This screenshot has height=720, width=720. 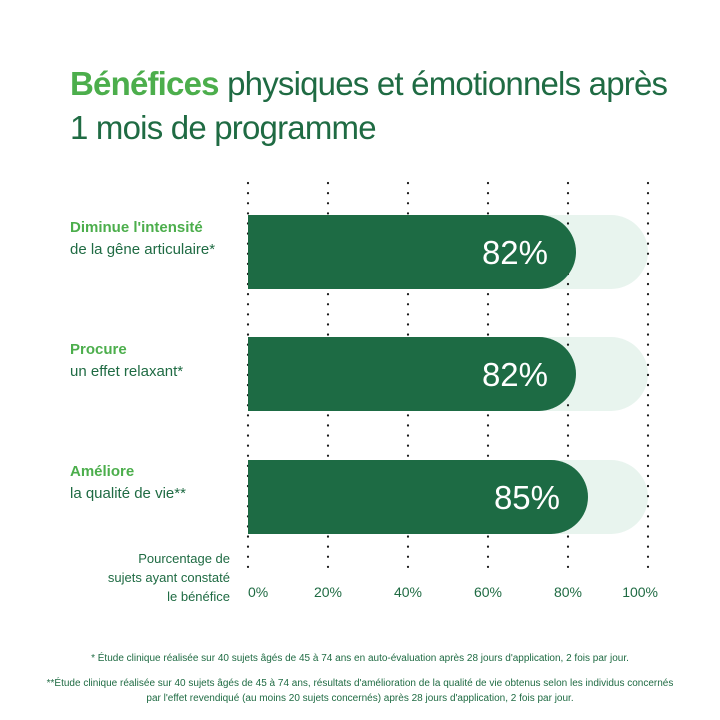 What do you see at coordinates (145, 83) in the screenshot?
I see `title-accent: Bénéfices` at bounding box center [145, 83].